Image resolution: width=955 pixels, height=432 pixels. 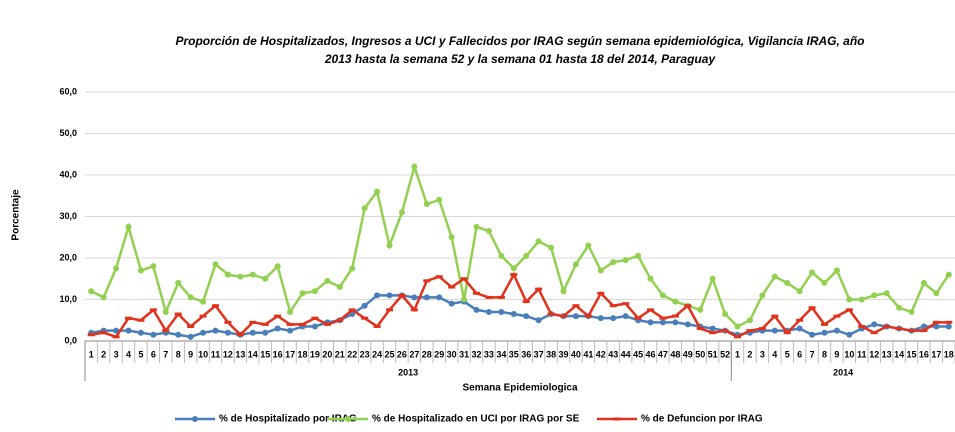 What do you see at coordinates (290, 354) in the screenshot?
I see `x-tick-label: 17` at bounding box center [290, 354].